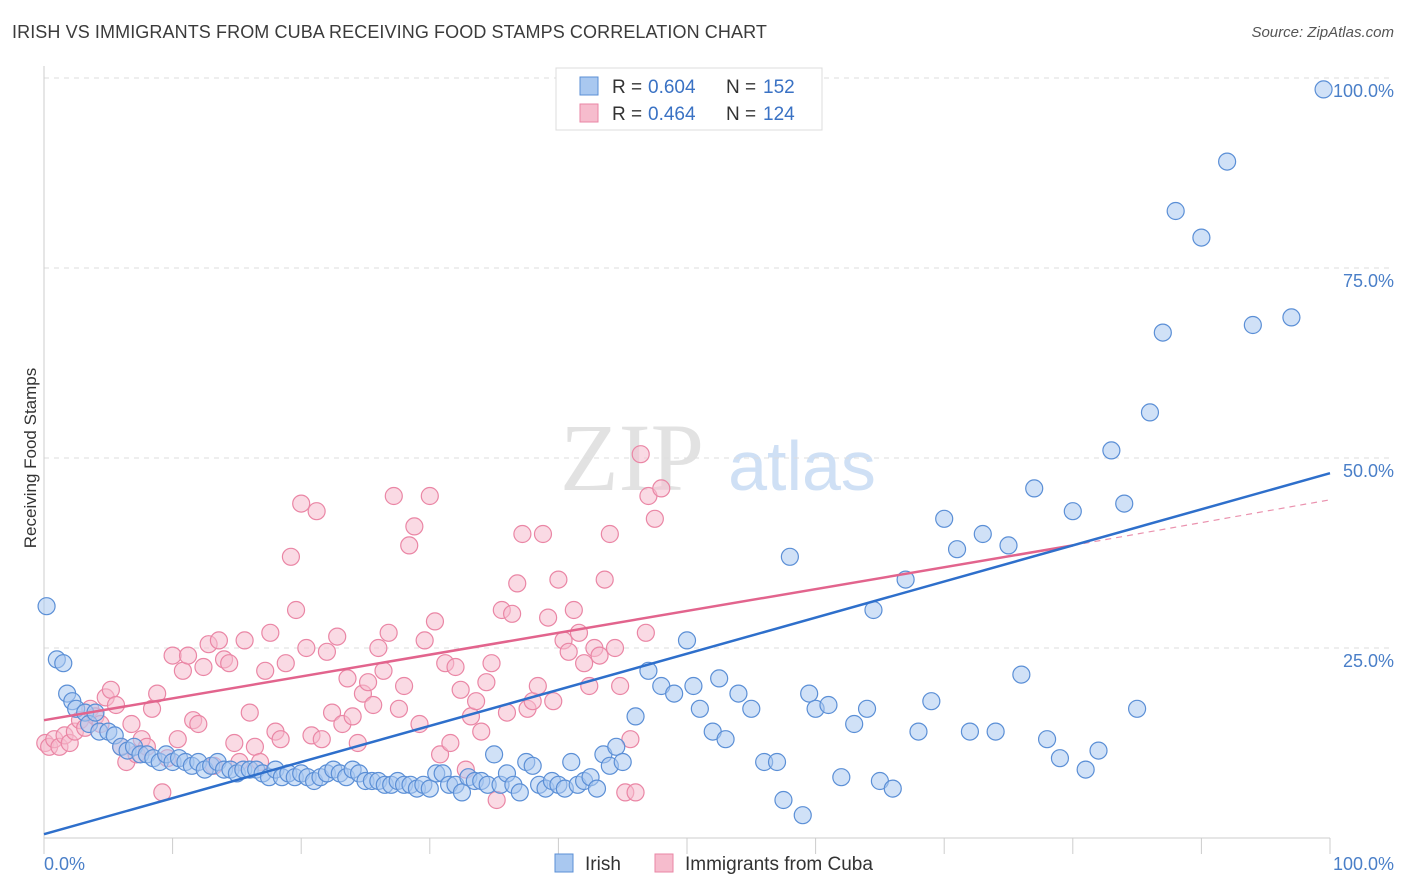 This screenshot has width=1406, height=892. Describe the element at coordinates (741, 87) in the screenshot. I see `legend-irish-n-label: N =` at that location.